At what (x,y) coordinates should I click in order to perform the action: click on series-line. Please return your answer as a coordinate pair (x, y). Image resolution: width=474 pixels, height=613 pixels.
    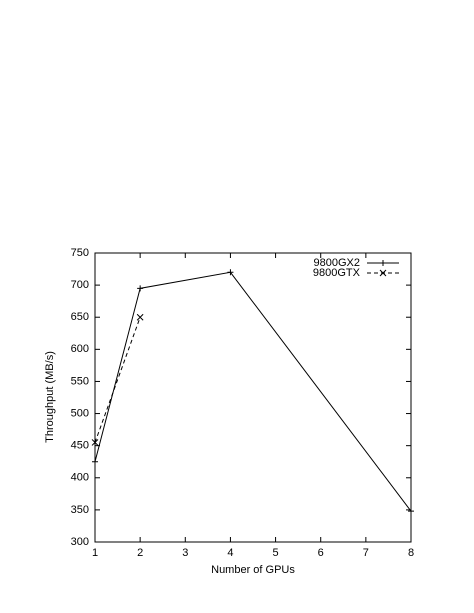
    Looking at the image, I should click on (117, 380).